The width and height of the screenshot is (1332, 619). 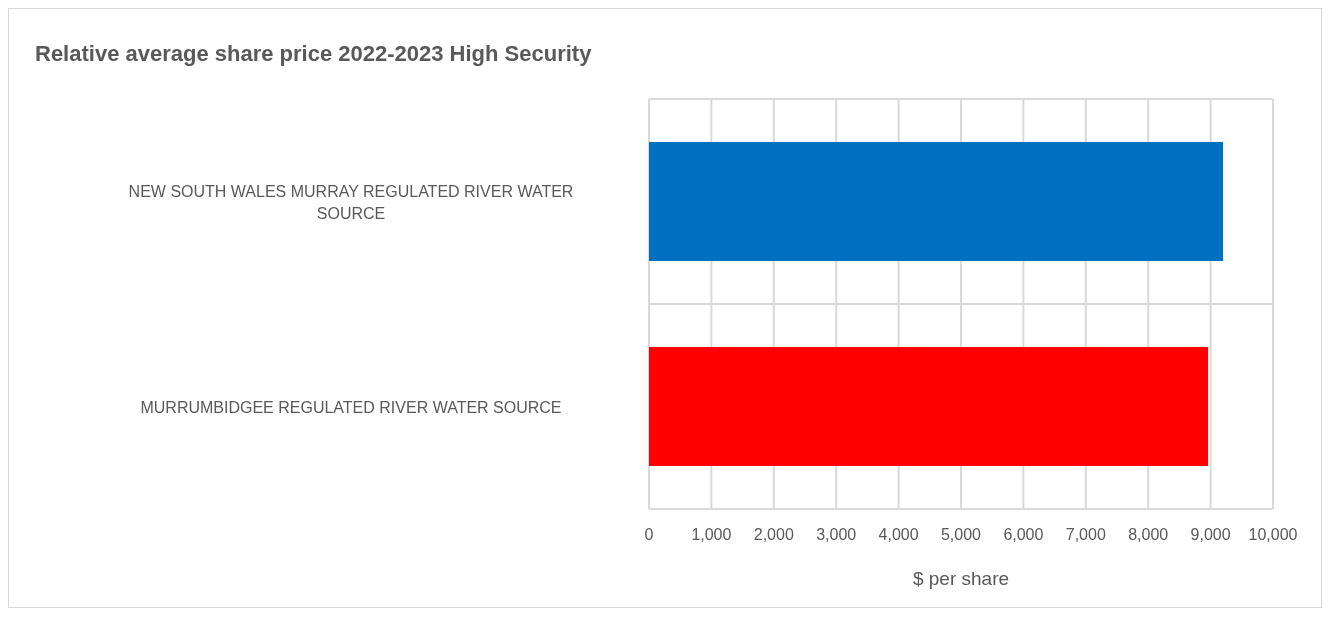 What do you see at coordinates (1023, 535) in the screenshot?
I see `x-tick-label: 6,000` at bounding box center [1023, 535].